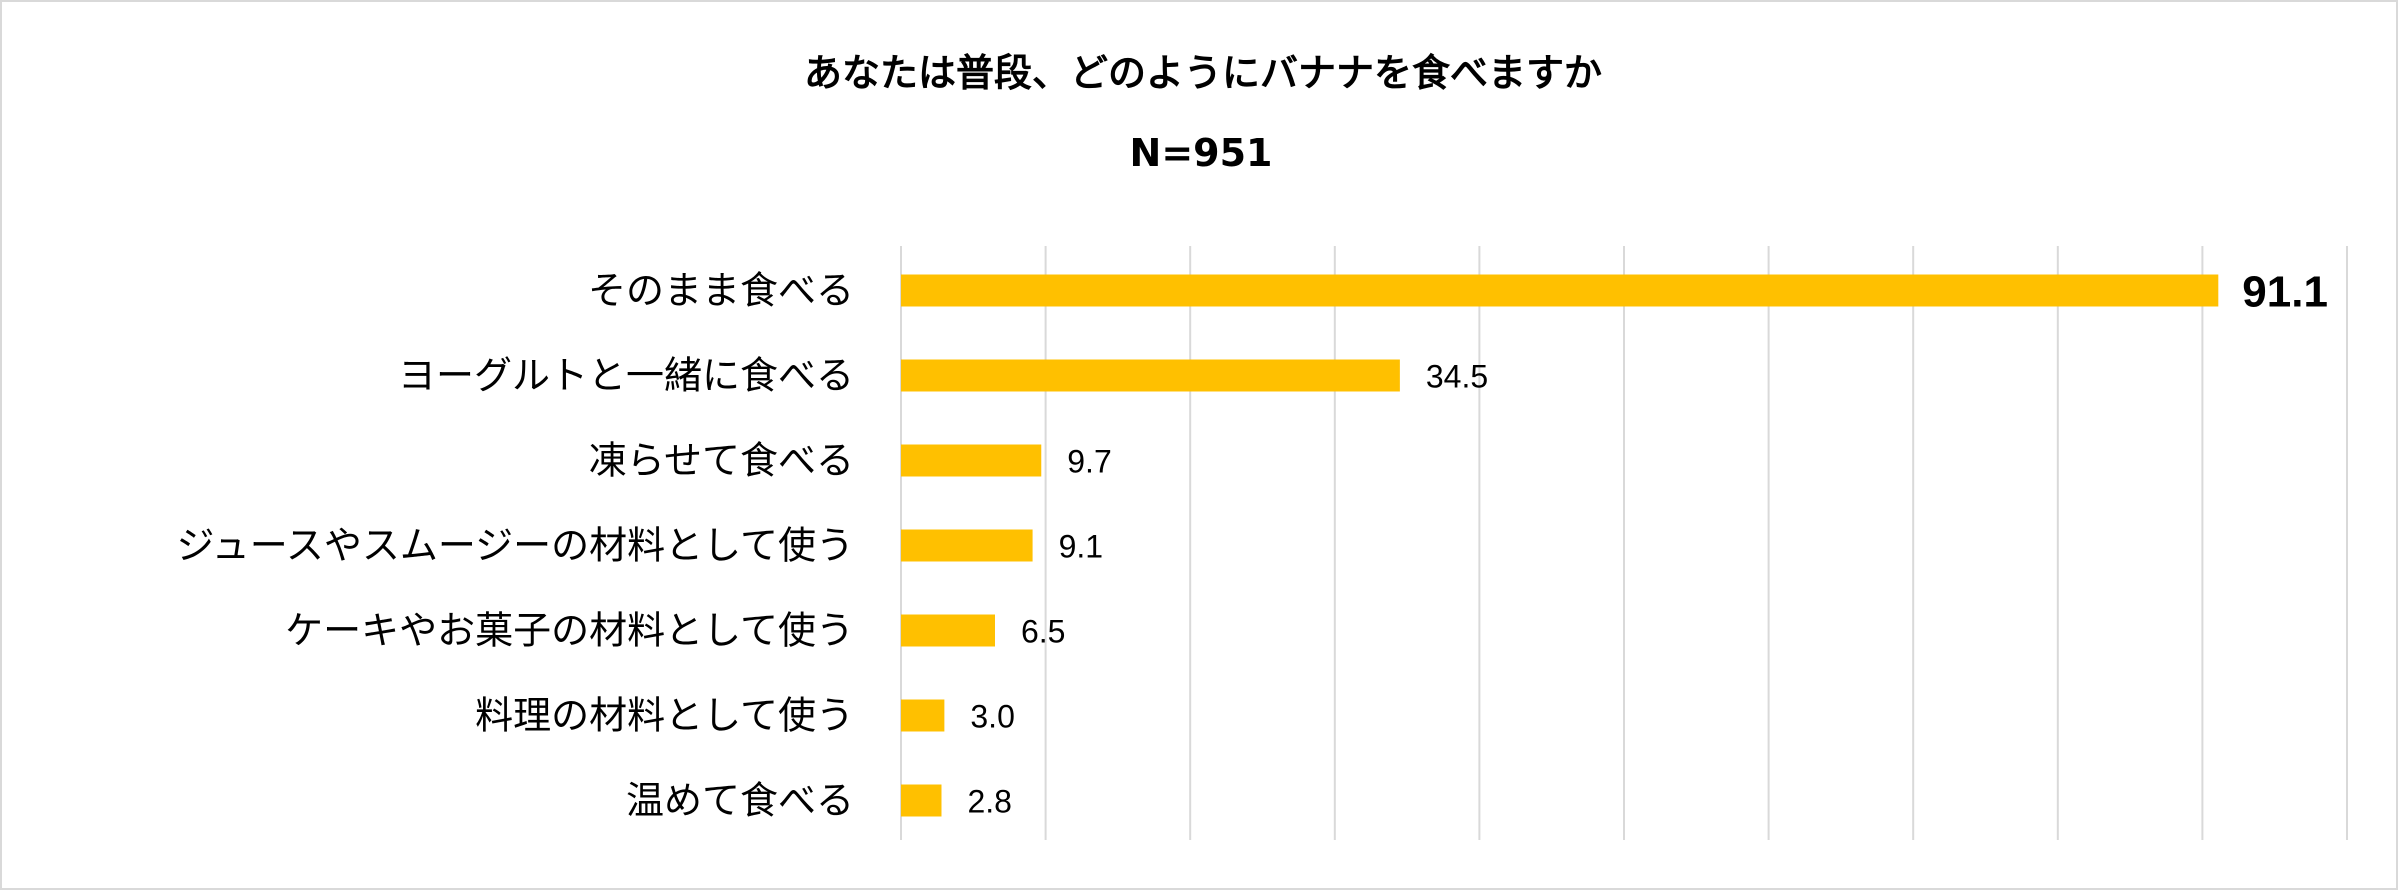 This screenshot has width=2398, height=892. Describe the element at coordinates (1457, 377) in the screenshot. I see `data-label: 34.5` at that location.